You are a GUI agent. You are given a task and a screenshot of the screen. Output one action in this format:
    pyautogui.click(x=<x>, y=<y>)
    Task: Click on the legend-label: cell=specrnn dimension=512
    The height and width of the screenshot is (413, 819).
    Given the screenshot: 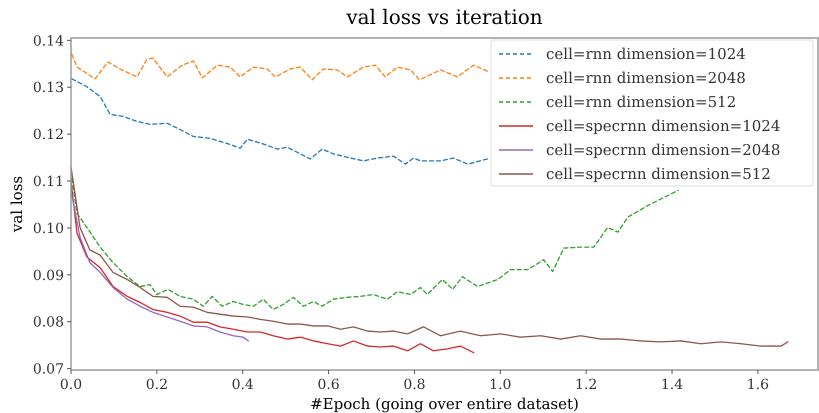 What is the action you would take?
    pyautogui.click(x=658, y=174)
    